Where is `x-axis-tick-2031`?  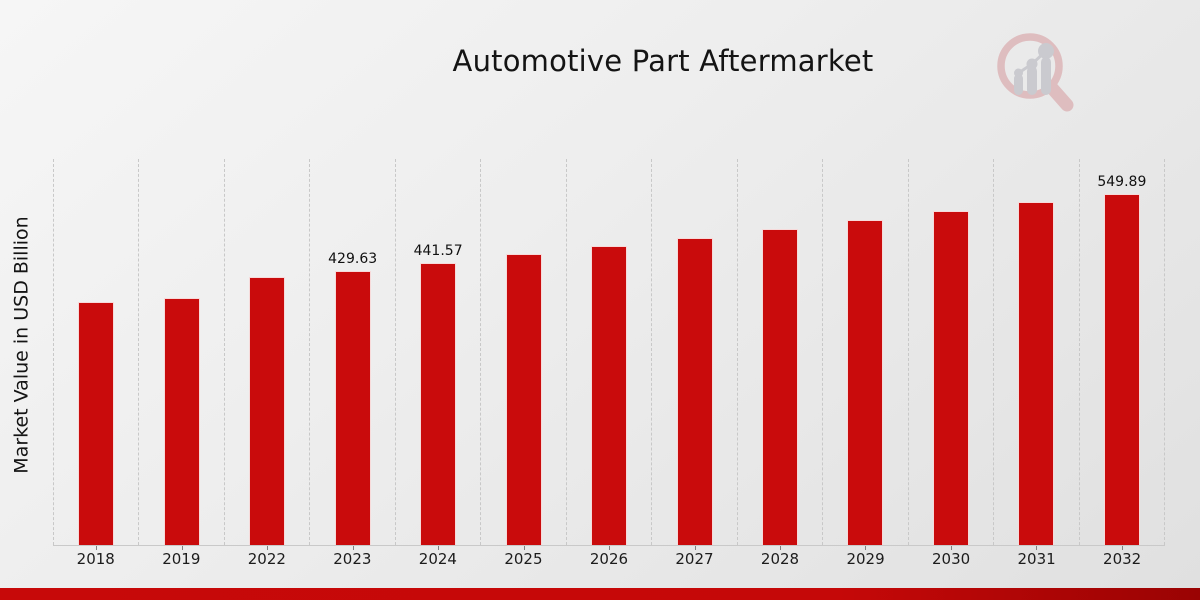 x-axis-tick-2031 is located at coordinates (1037, 548).